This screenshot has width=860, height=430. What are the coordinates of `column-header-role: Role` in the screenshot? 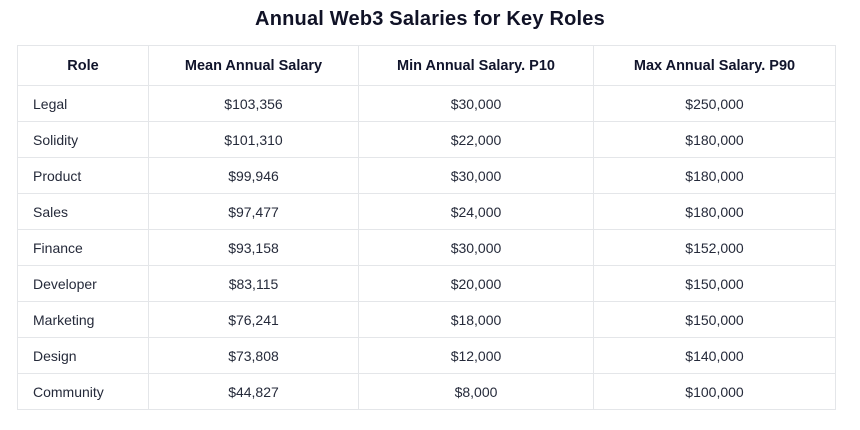 It's located at (83, 65).